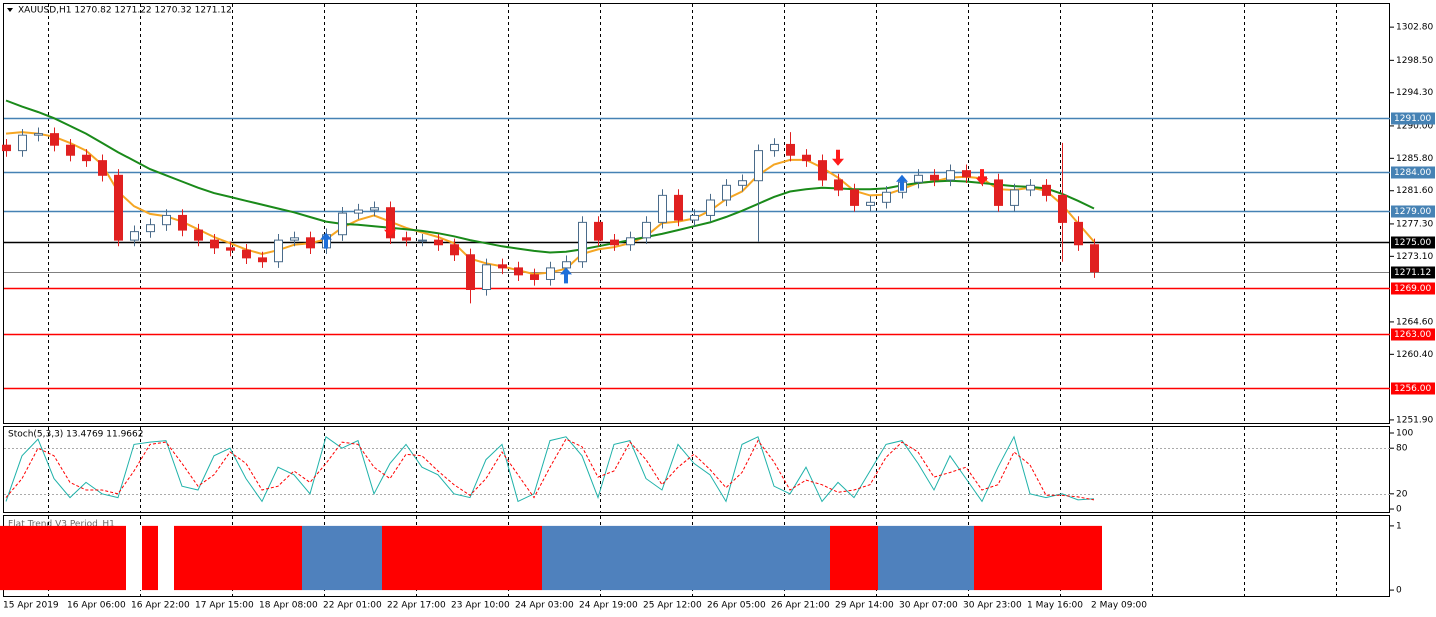  What do you see at coordinates (1412, 243) in the screenshot?
I see `level-label: 1275.00` at bounding box center [1412, 243].